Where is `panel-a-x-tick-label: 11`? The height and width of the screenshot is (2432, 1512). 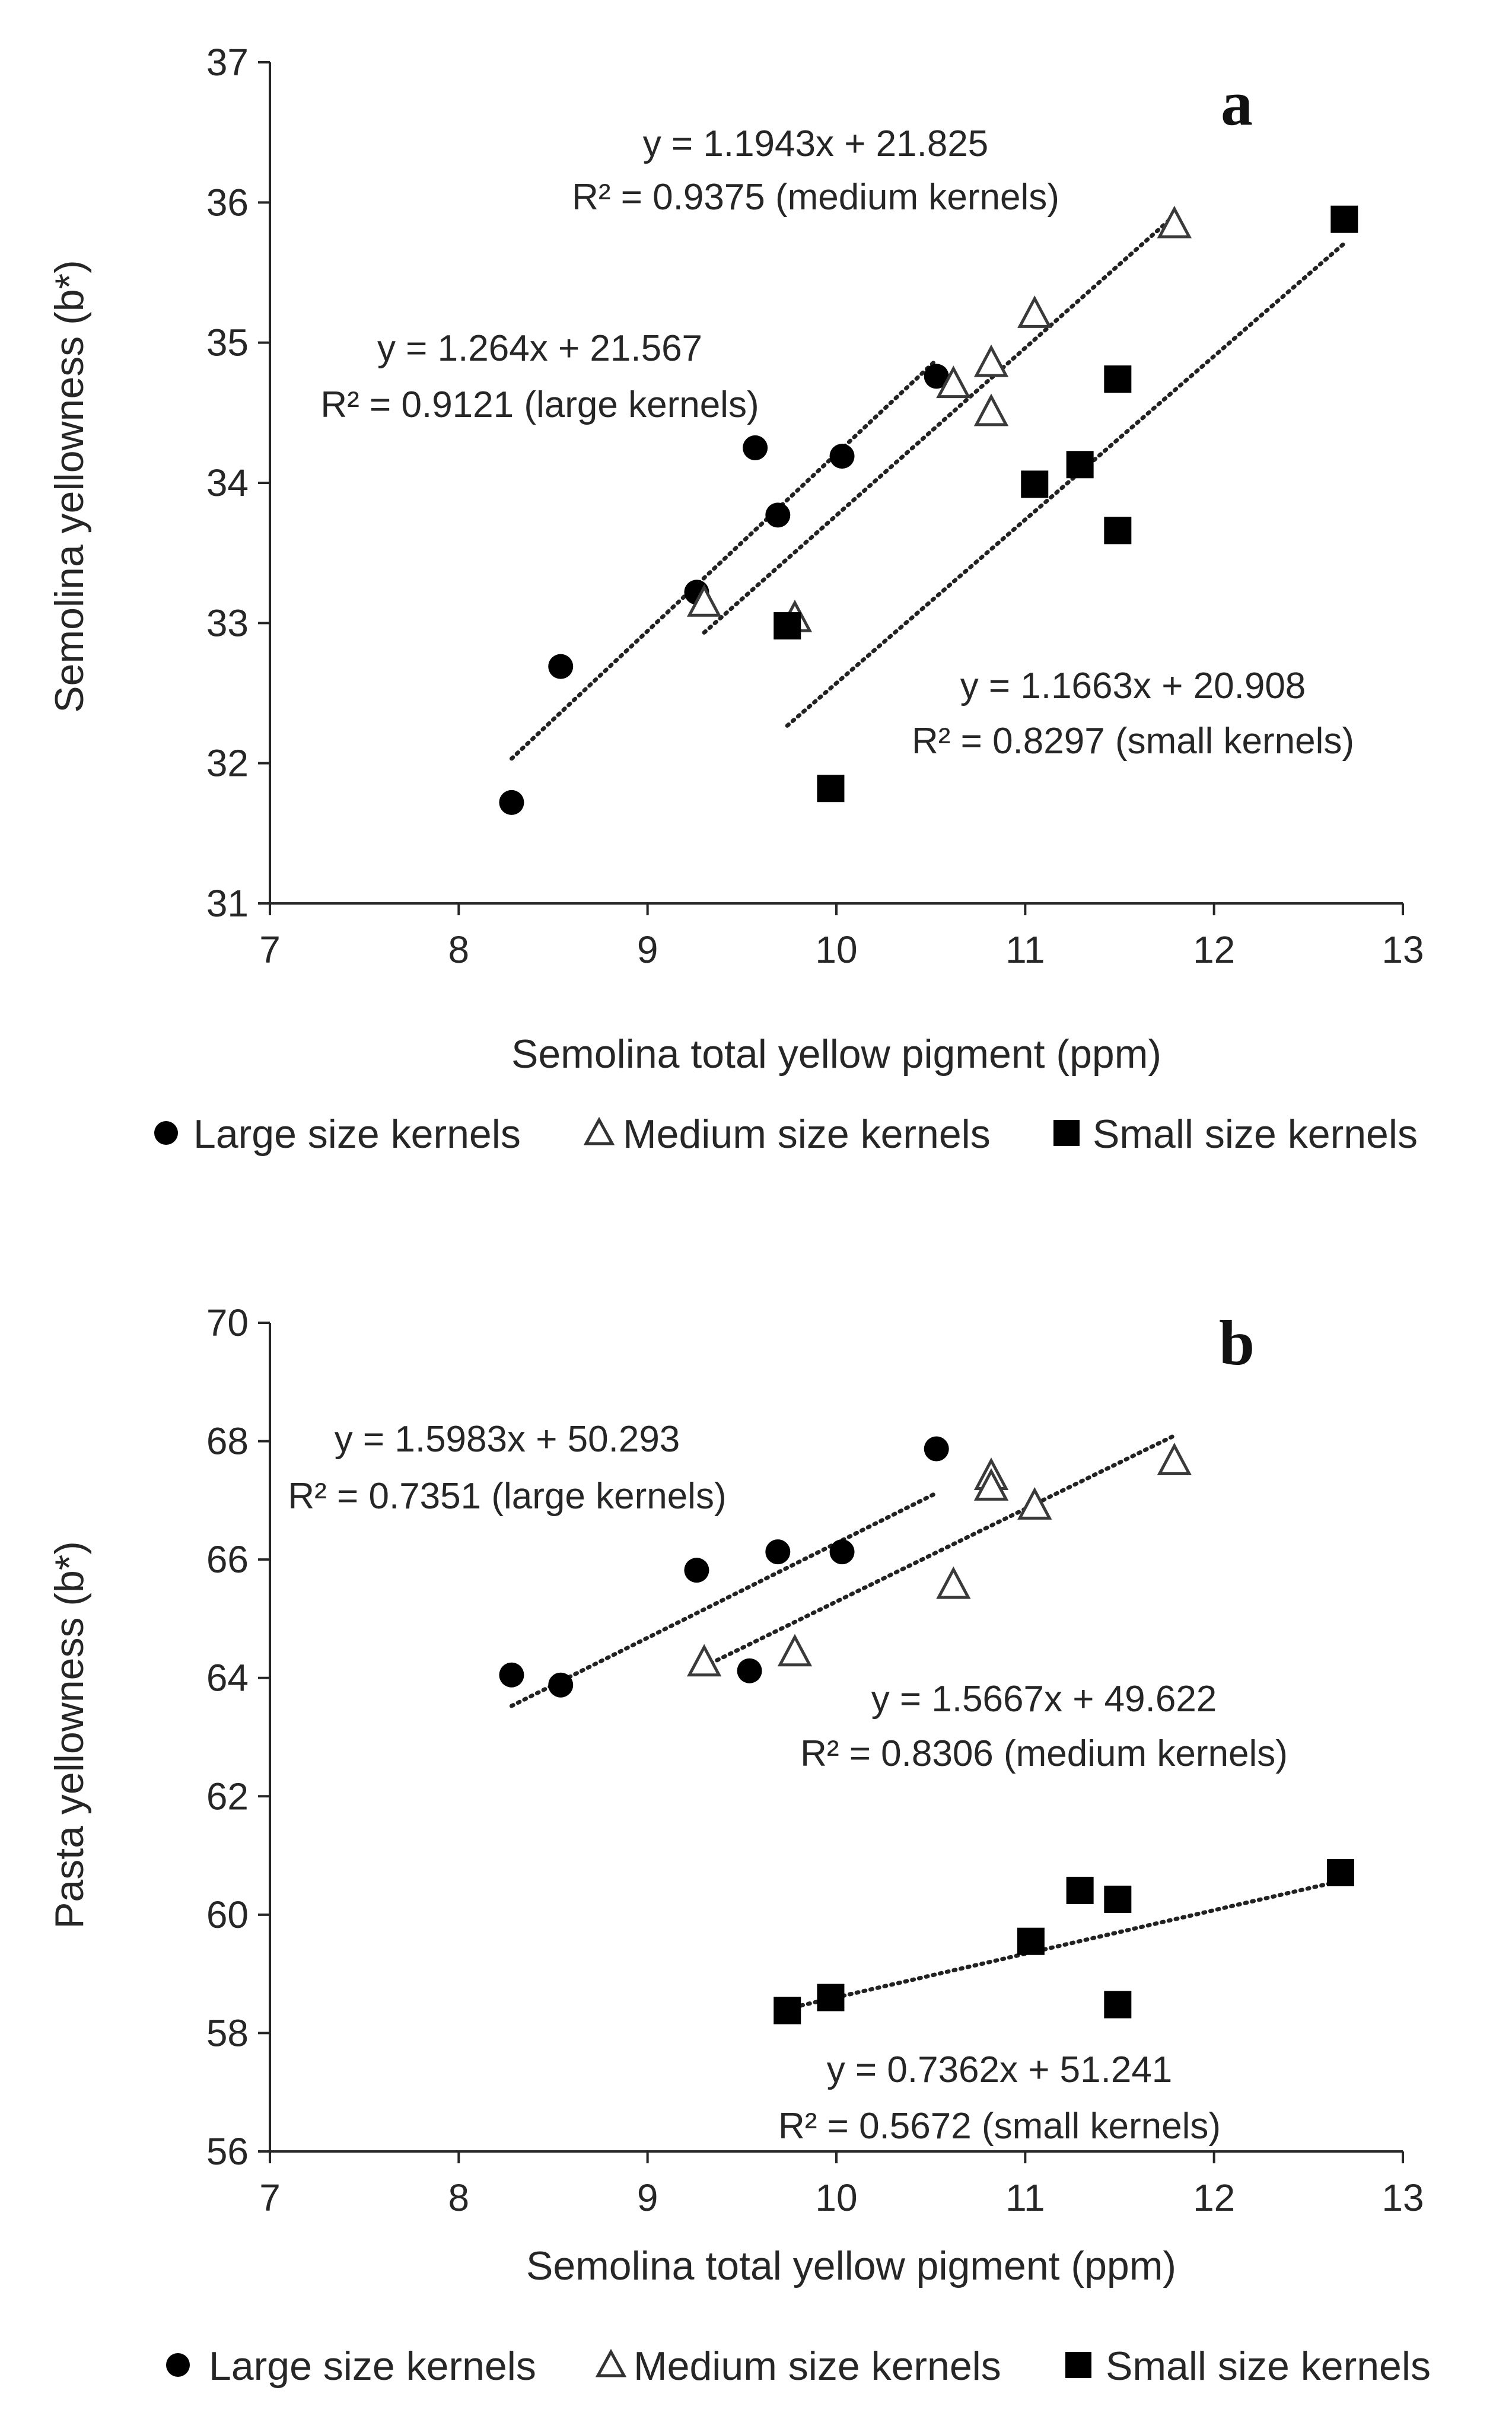 panel-a-x-tick-label: 11 is located at coordinates (1025, 949).